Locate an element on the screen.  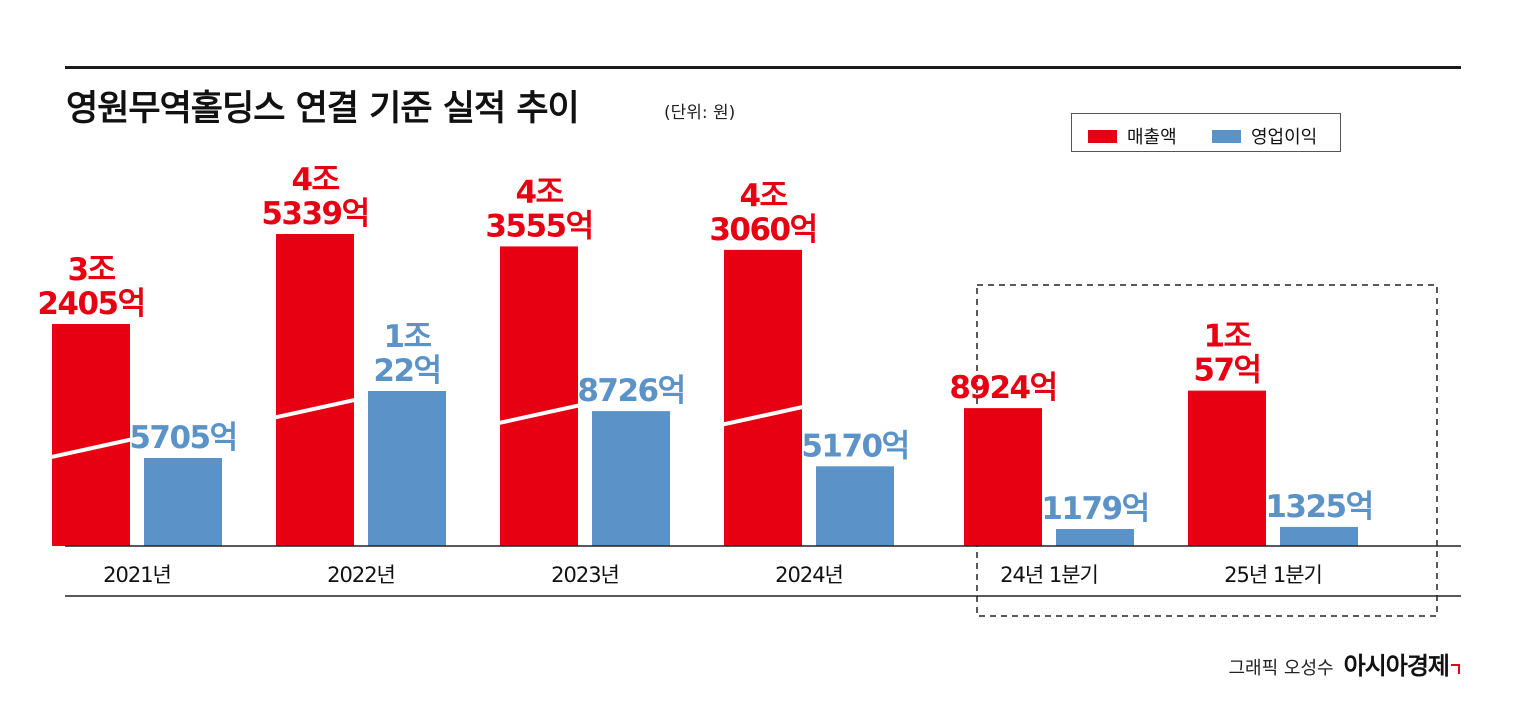
legend: 매출액 영업이익 is located at coordinates (1206, 132).